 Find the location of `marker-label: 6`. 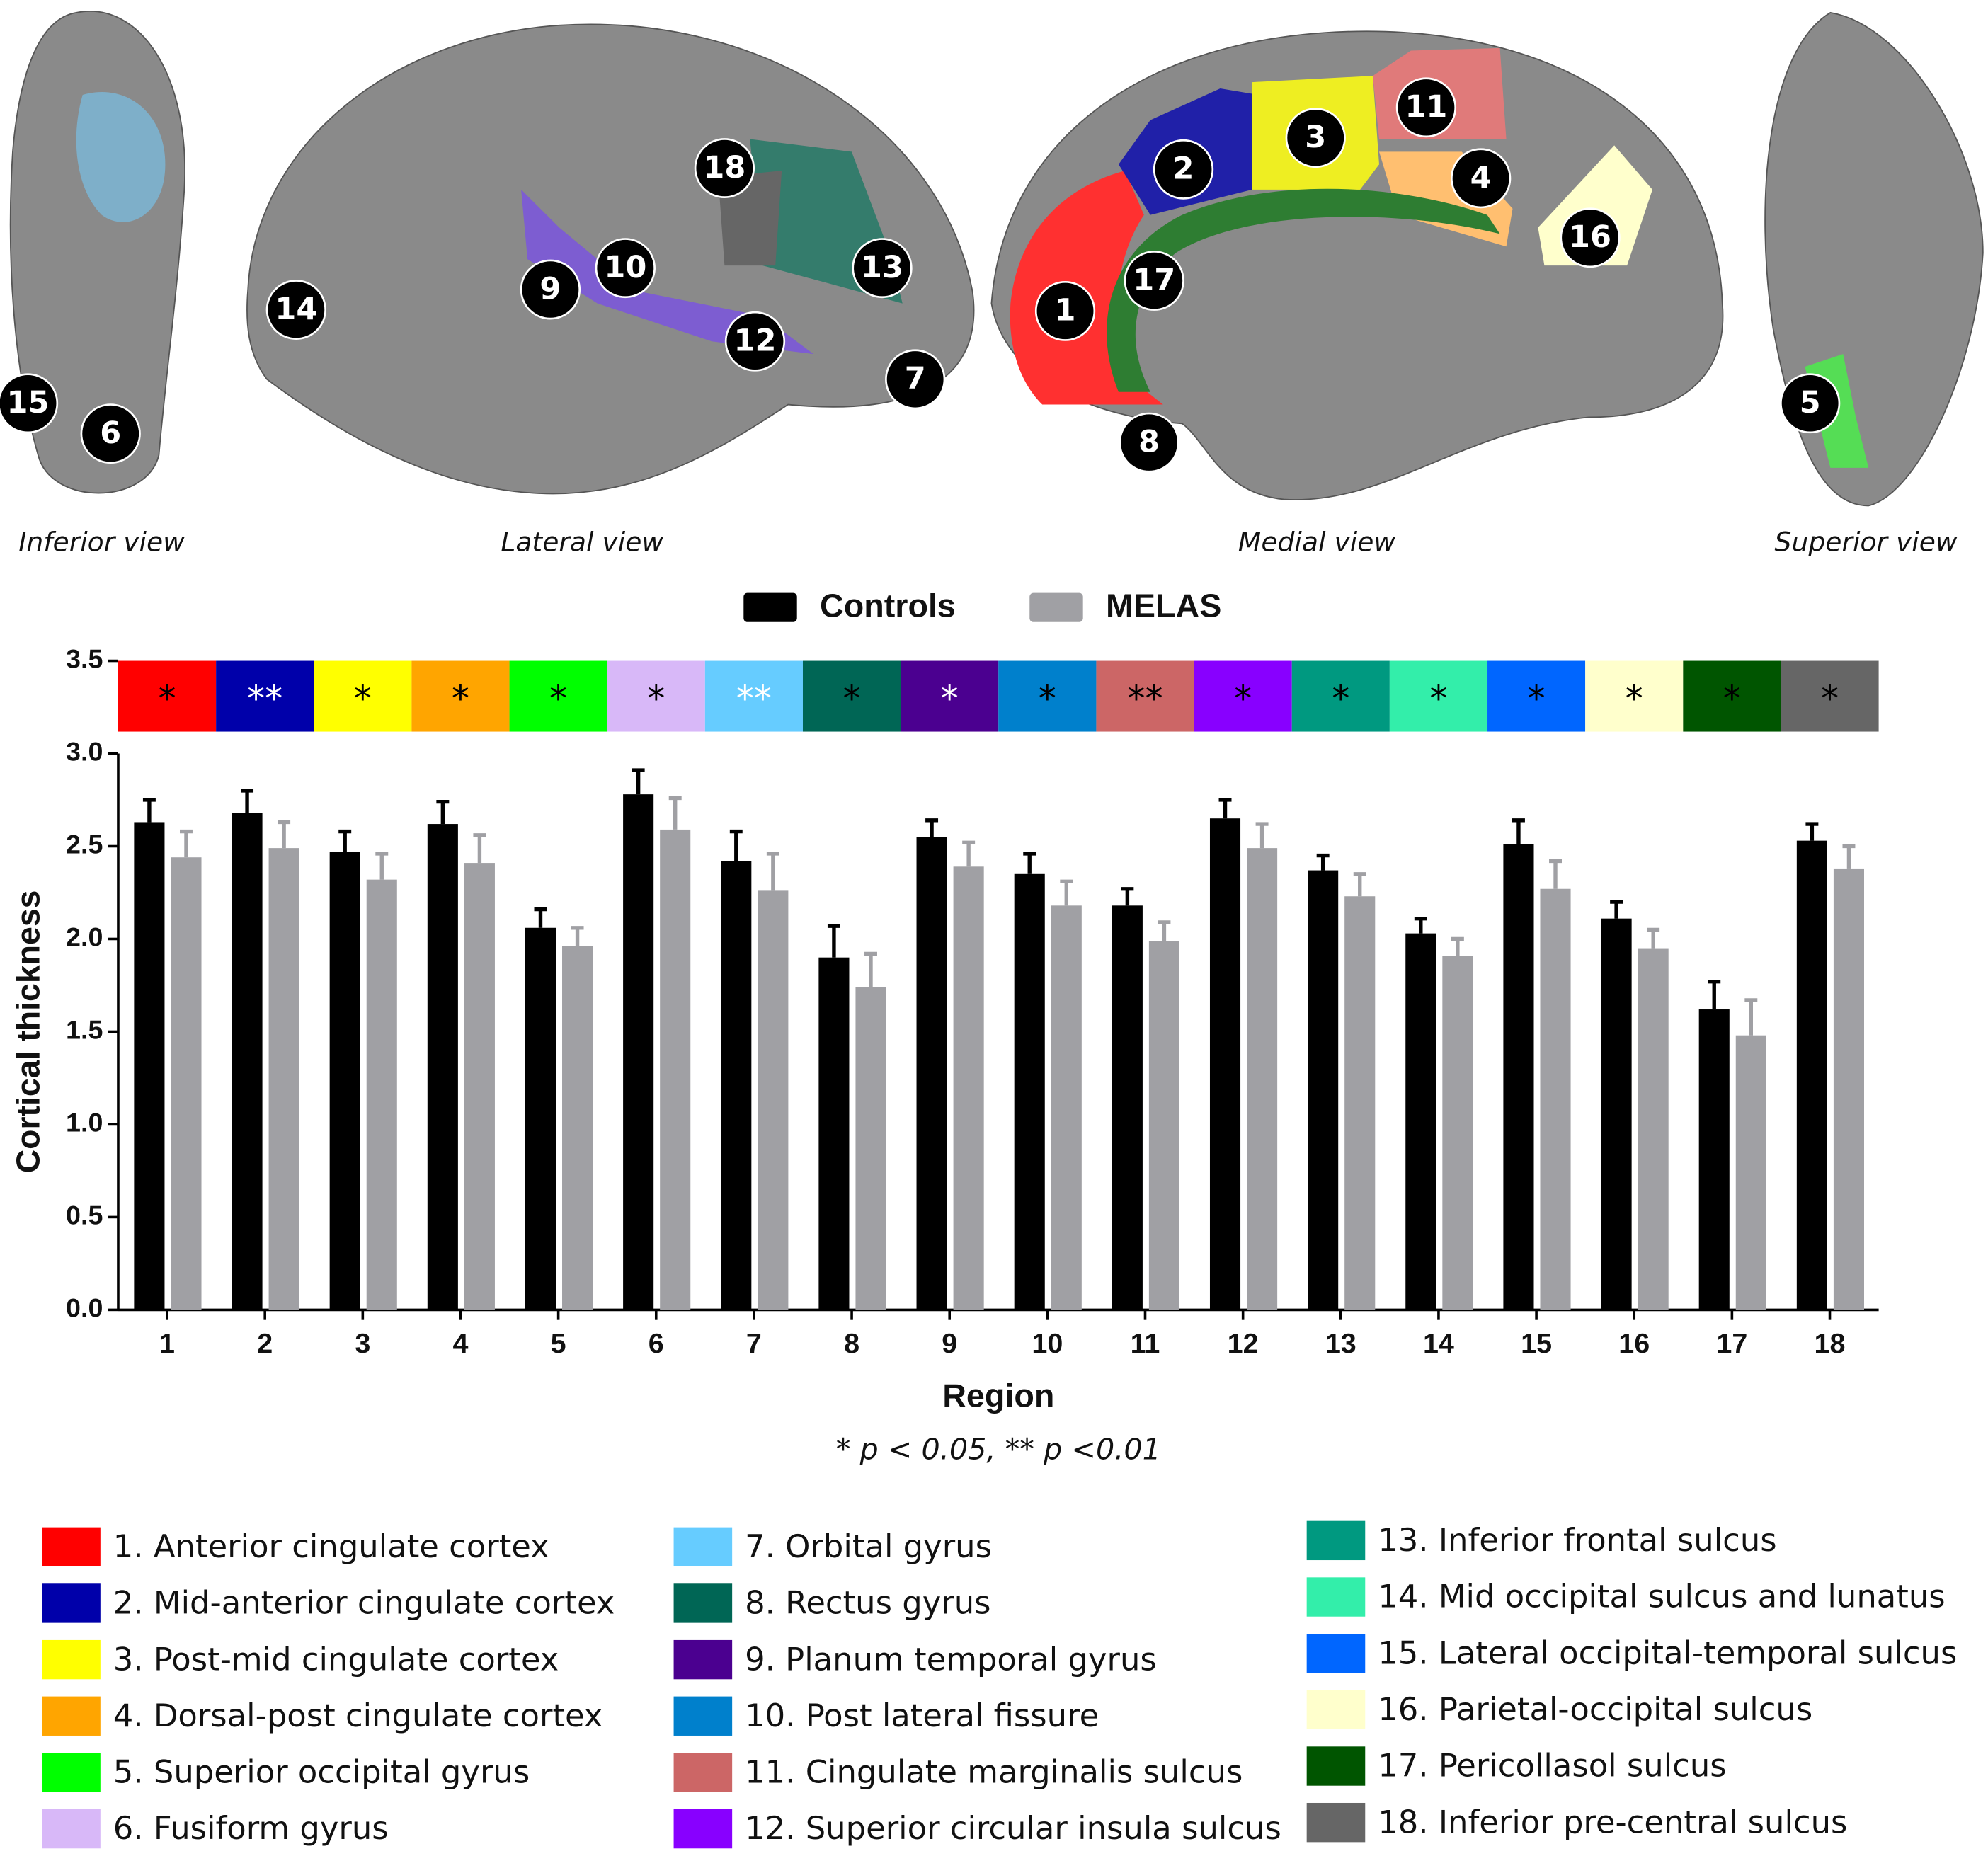

marker-label: 6 is located at coordinates (110, 433).